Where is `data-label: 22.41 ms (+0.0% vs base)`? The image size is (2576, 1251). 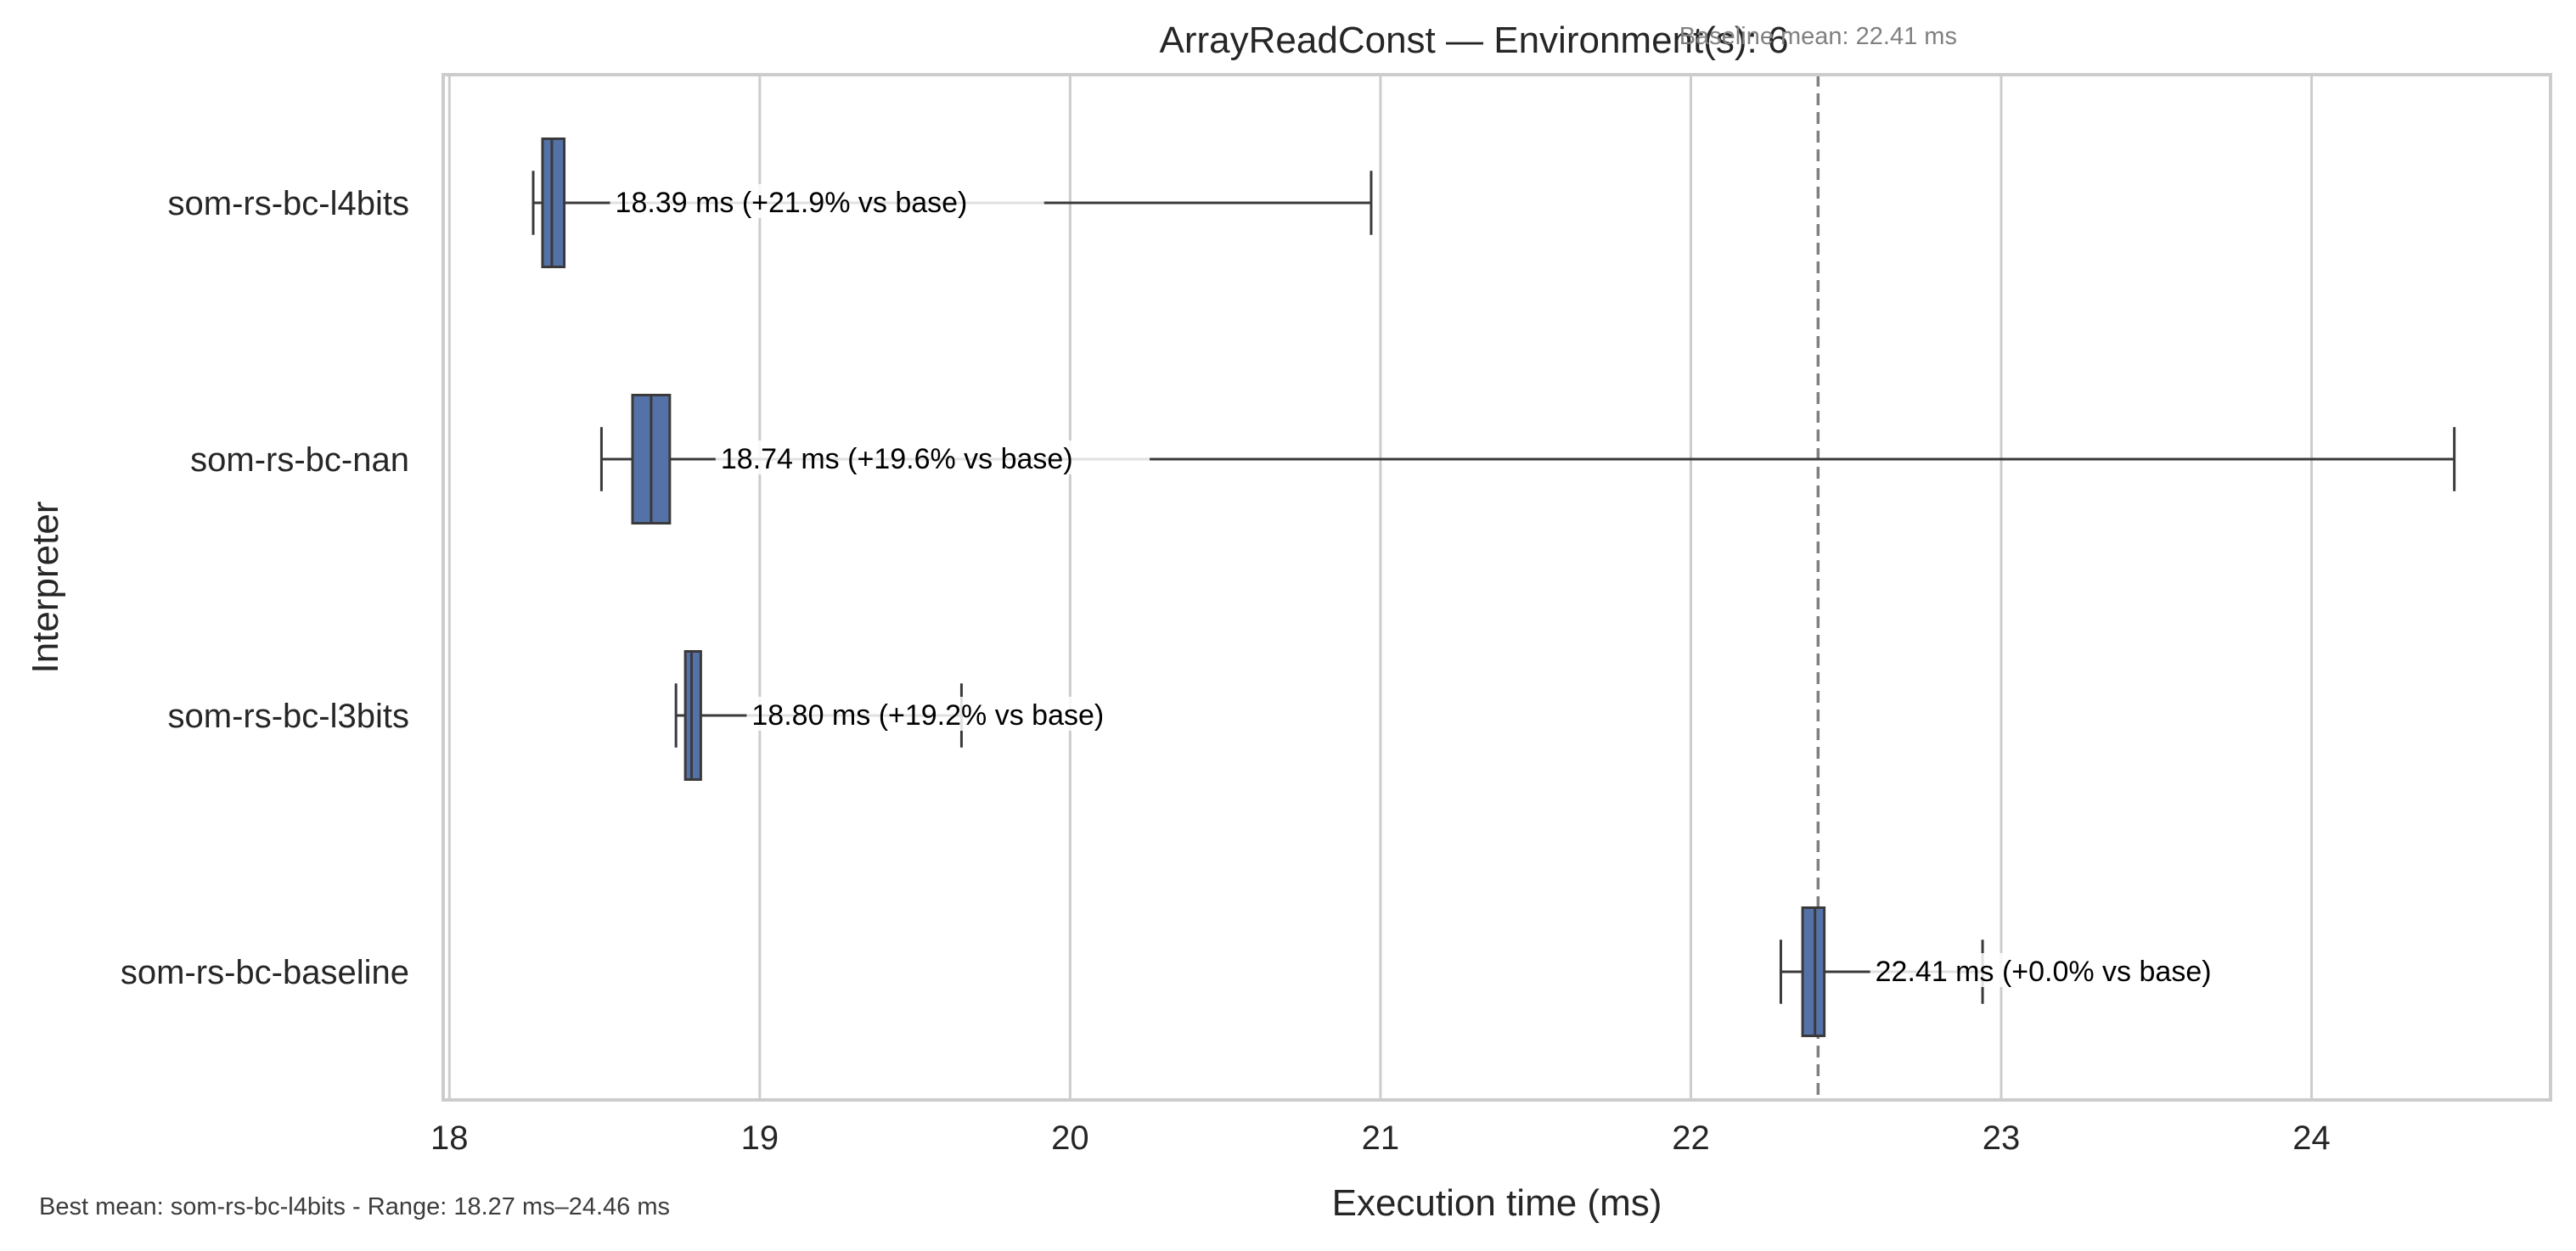 data-label: 22.41 ms (+0.0% vs base) is located at coordinates (2044, 972).